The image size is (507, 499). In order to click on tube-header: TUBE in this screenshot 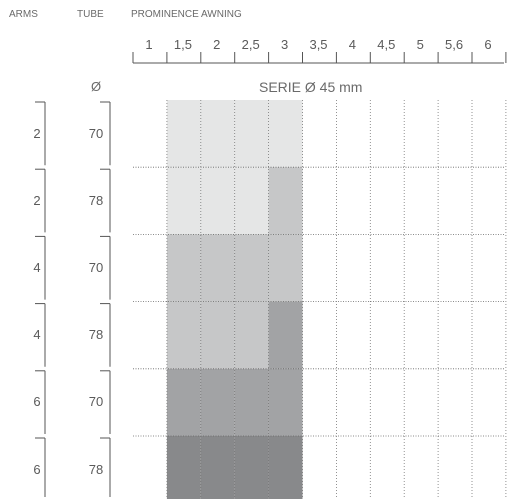, I will do `click(90, 14)`.